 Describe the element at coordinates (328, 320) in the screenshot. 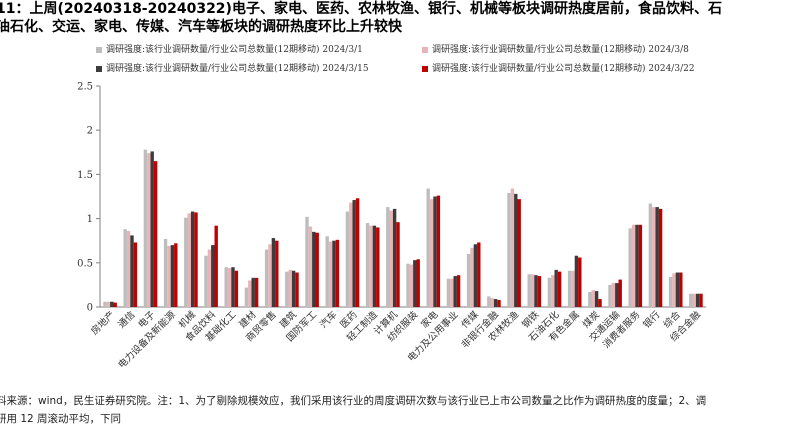

I see `x-tick-label: 汽车` at that location.